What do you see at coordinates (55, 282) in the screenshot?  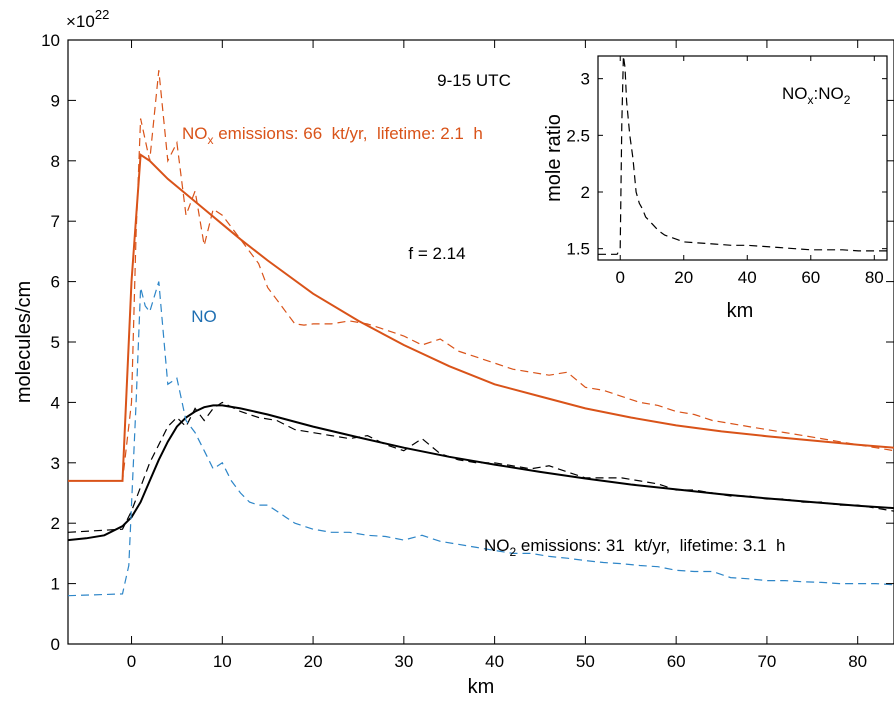 I see `y-tick-label: 6` at bounding box center [55, 282].